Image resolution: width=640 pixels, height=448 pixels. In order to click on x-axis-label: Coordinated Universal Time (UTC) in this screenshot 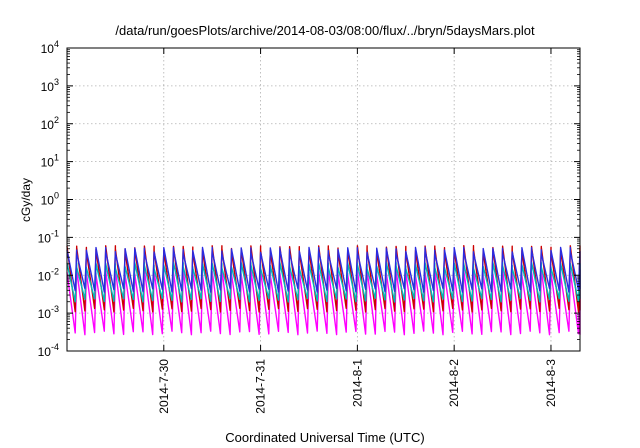, I will do `click(324, 437)`.